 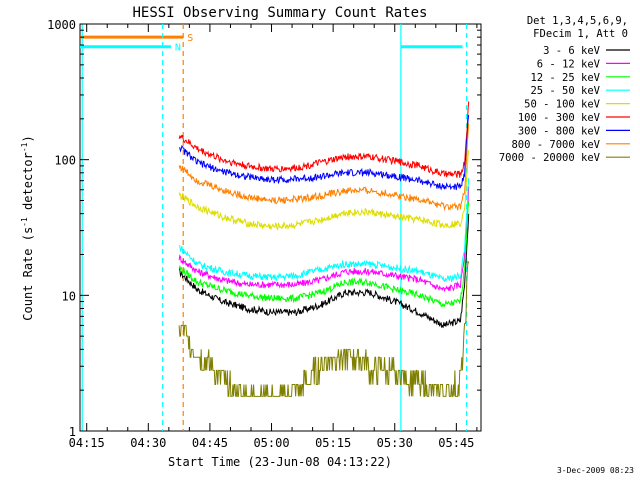 What do you see at coordinates (72, 432) in the screenshot?
I see `y-tick-label-0: 1` at bounding box center [72, 432].